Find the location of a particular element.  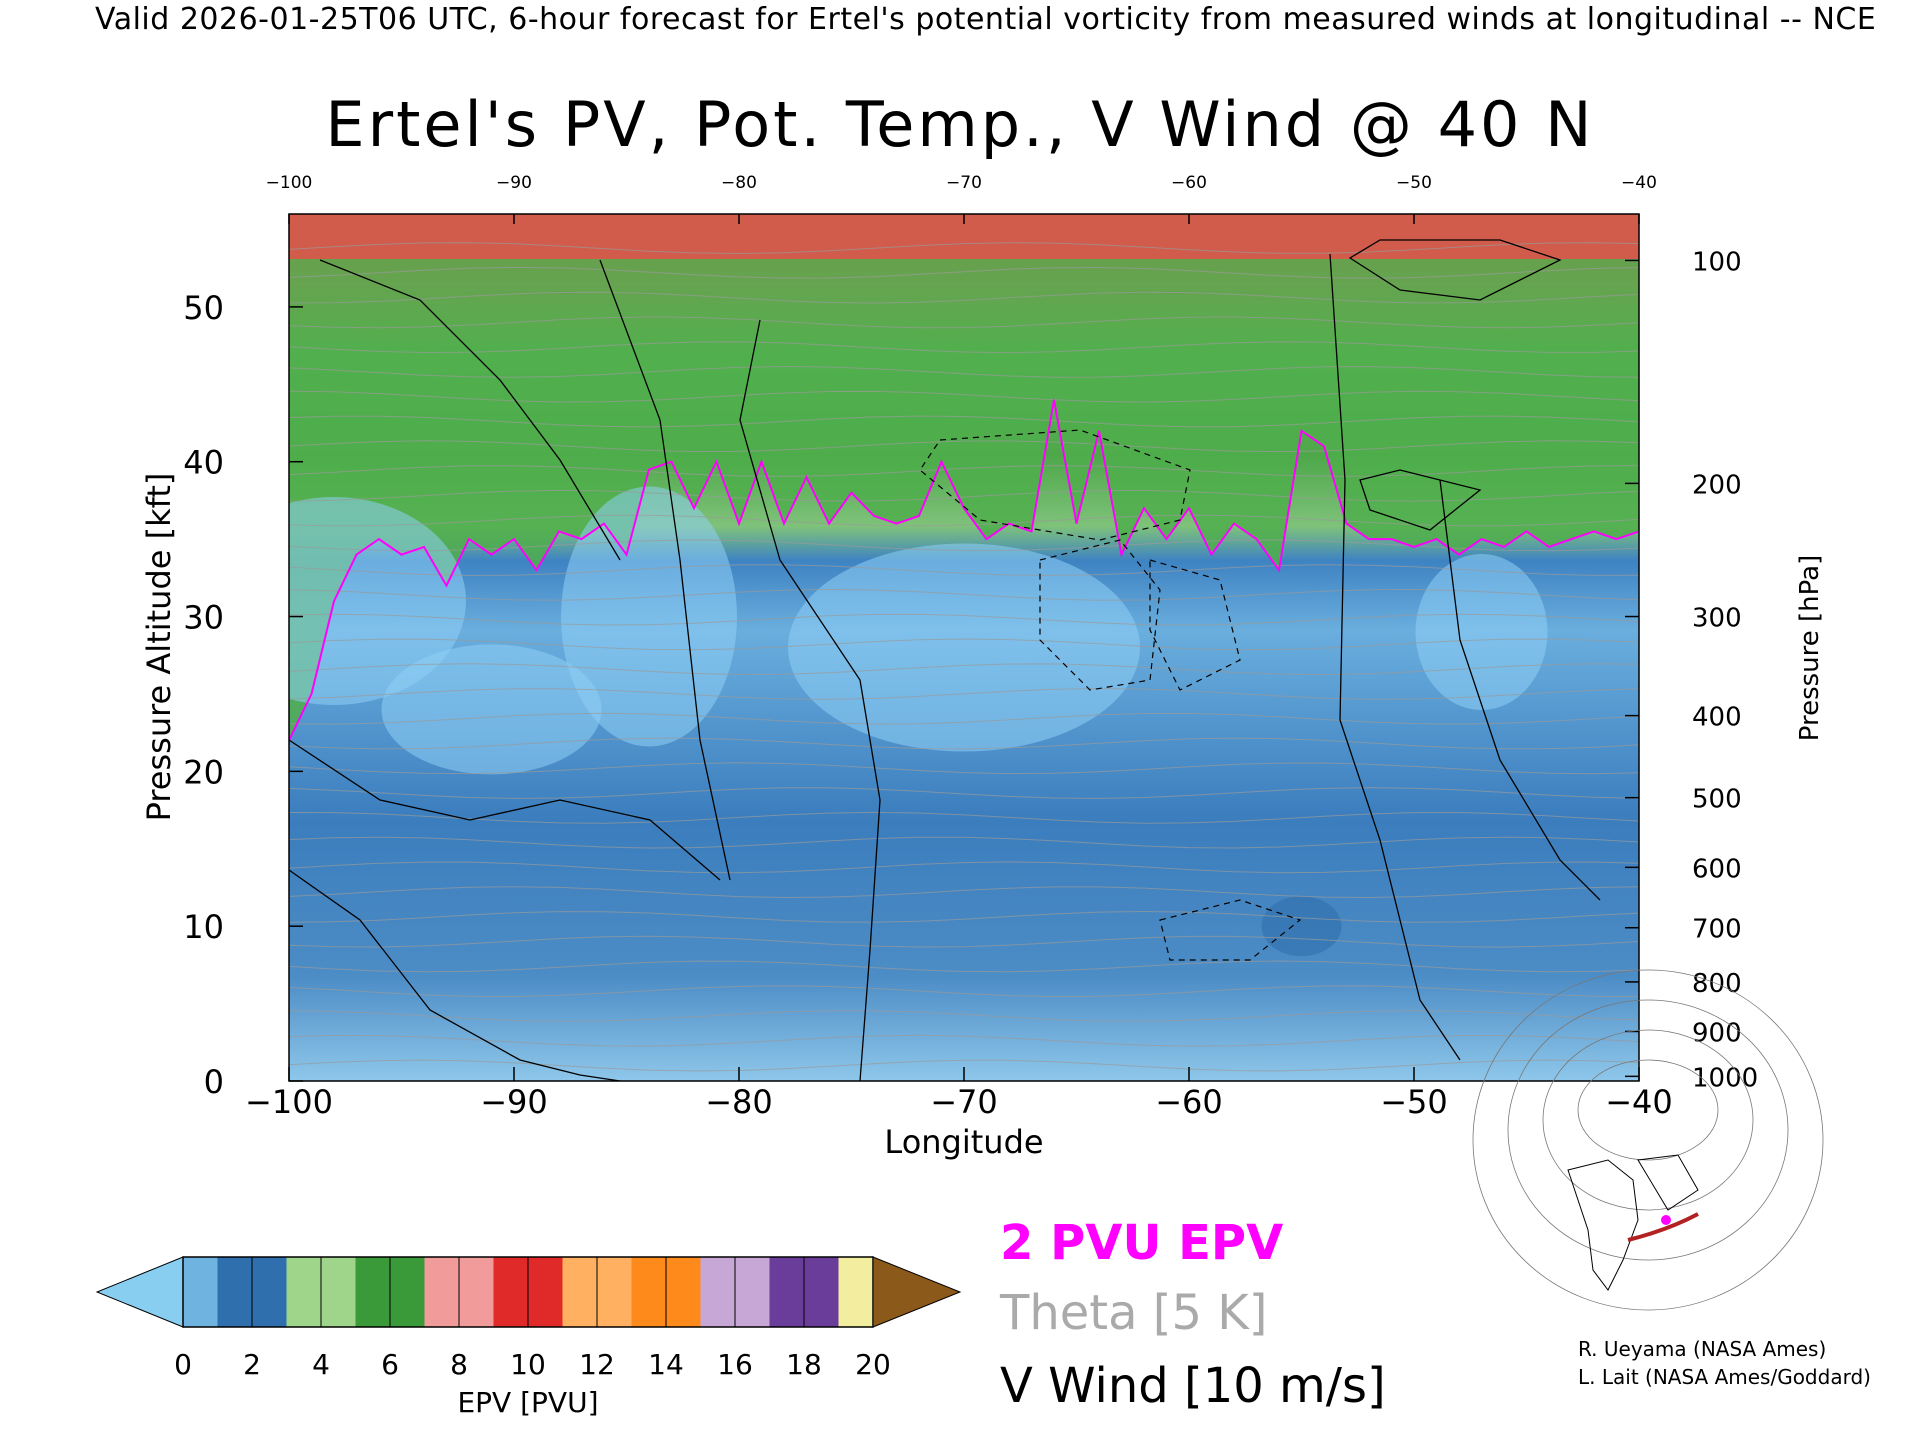

legend-pv-label: 2 PVU EPV is located at coordinates (1142, 1243).